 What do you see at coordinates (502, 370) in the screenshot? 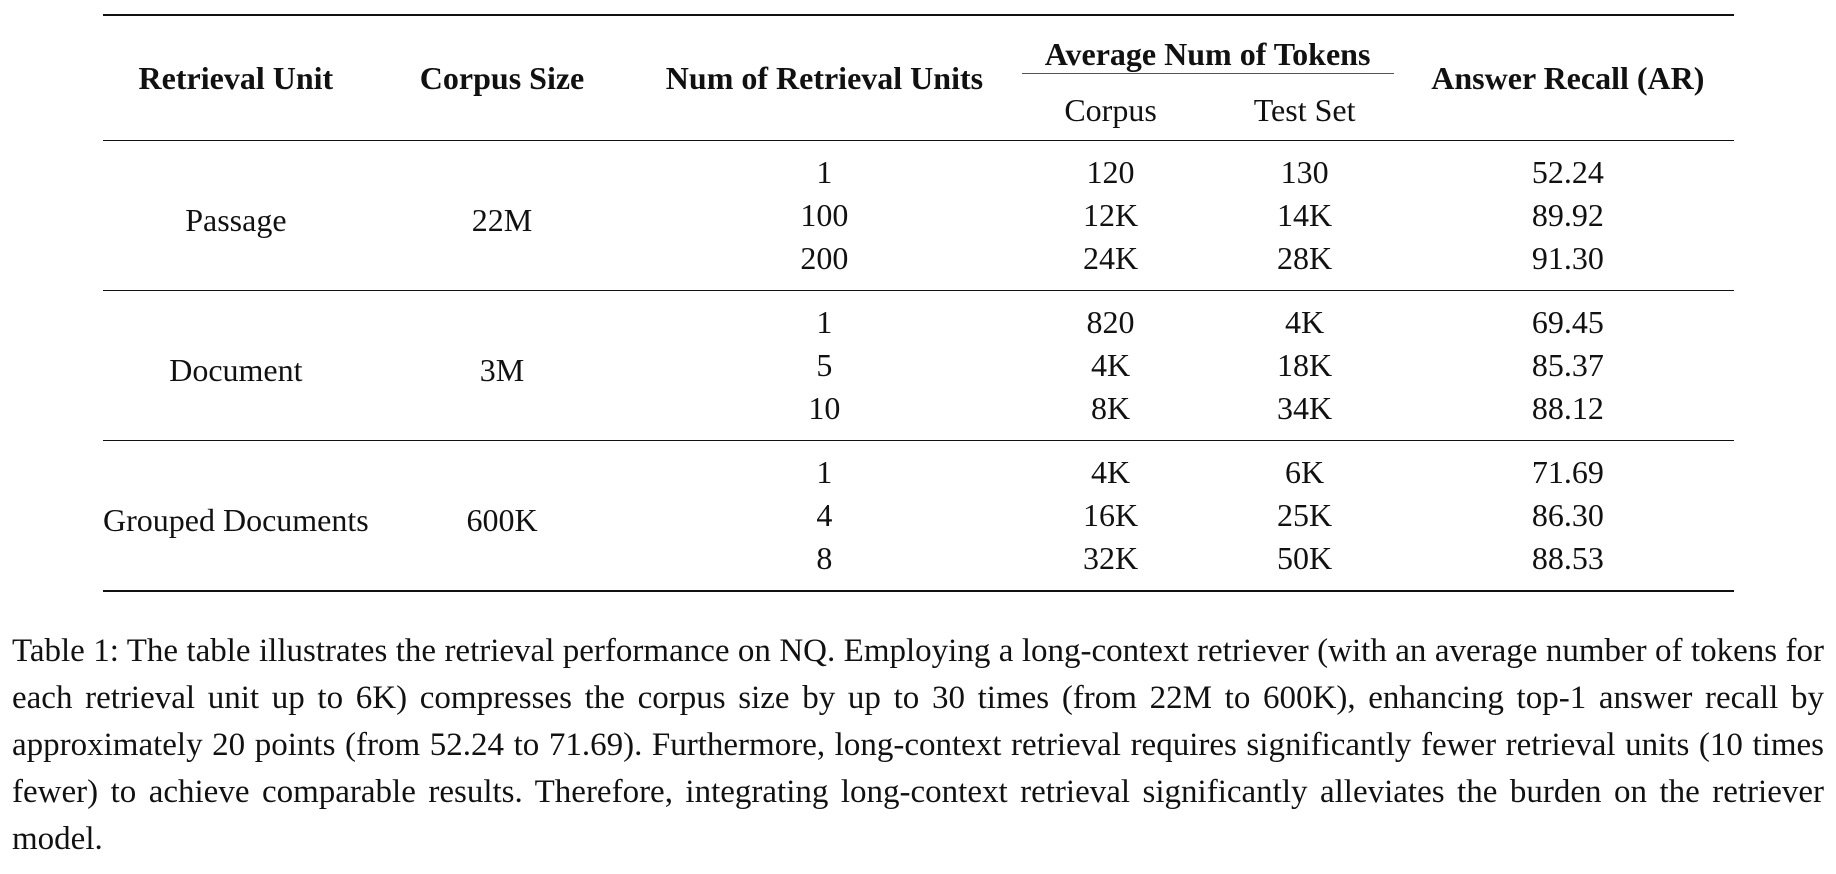
I see `cell-corpus-size: 3M` at bounding box center [502, 370].